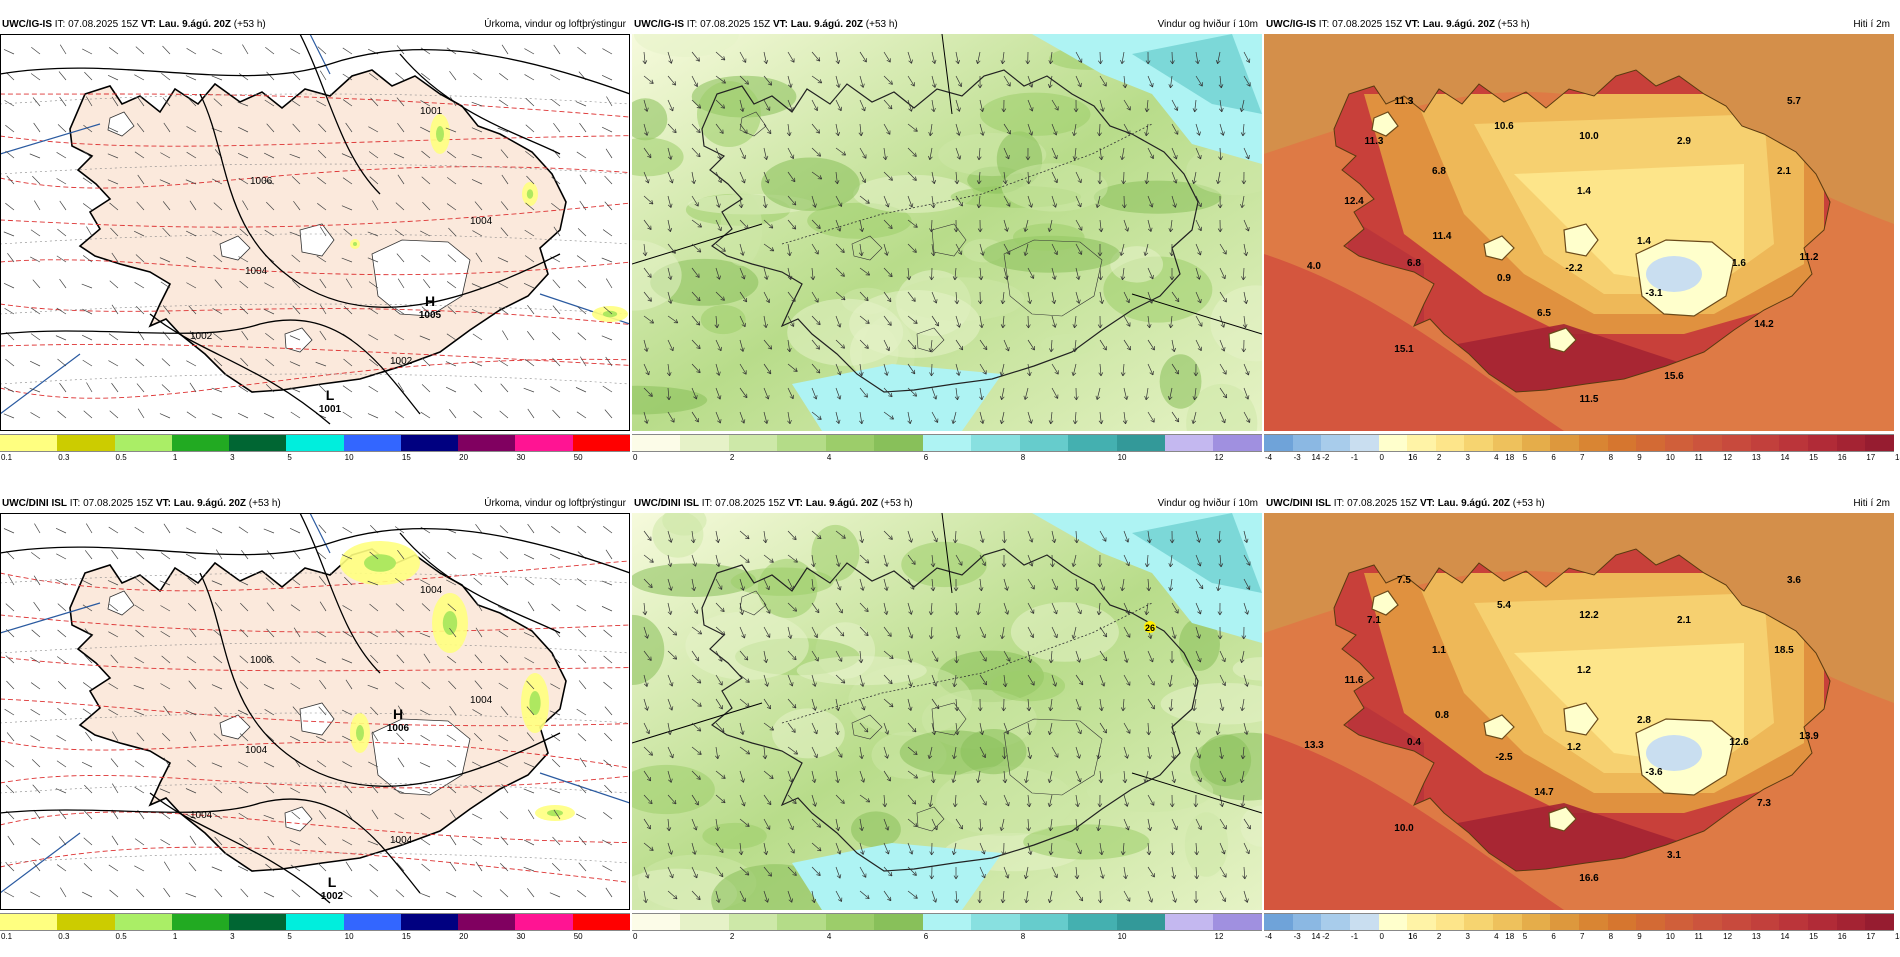 This screenshot has height=957, width=1900. I want to click on valid-time: Lau. 9.ágú. 20Z, so click(195, 24).